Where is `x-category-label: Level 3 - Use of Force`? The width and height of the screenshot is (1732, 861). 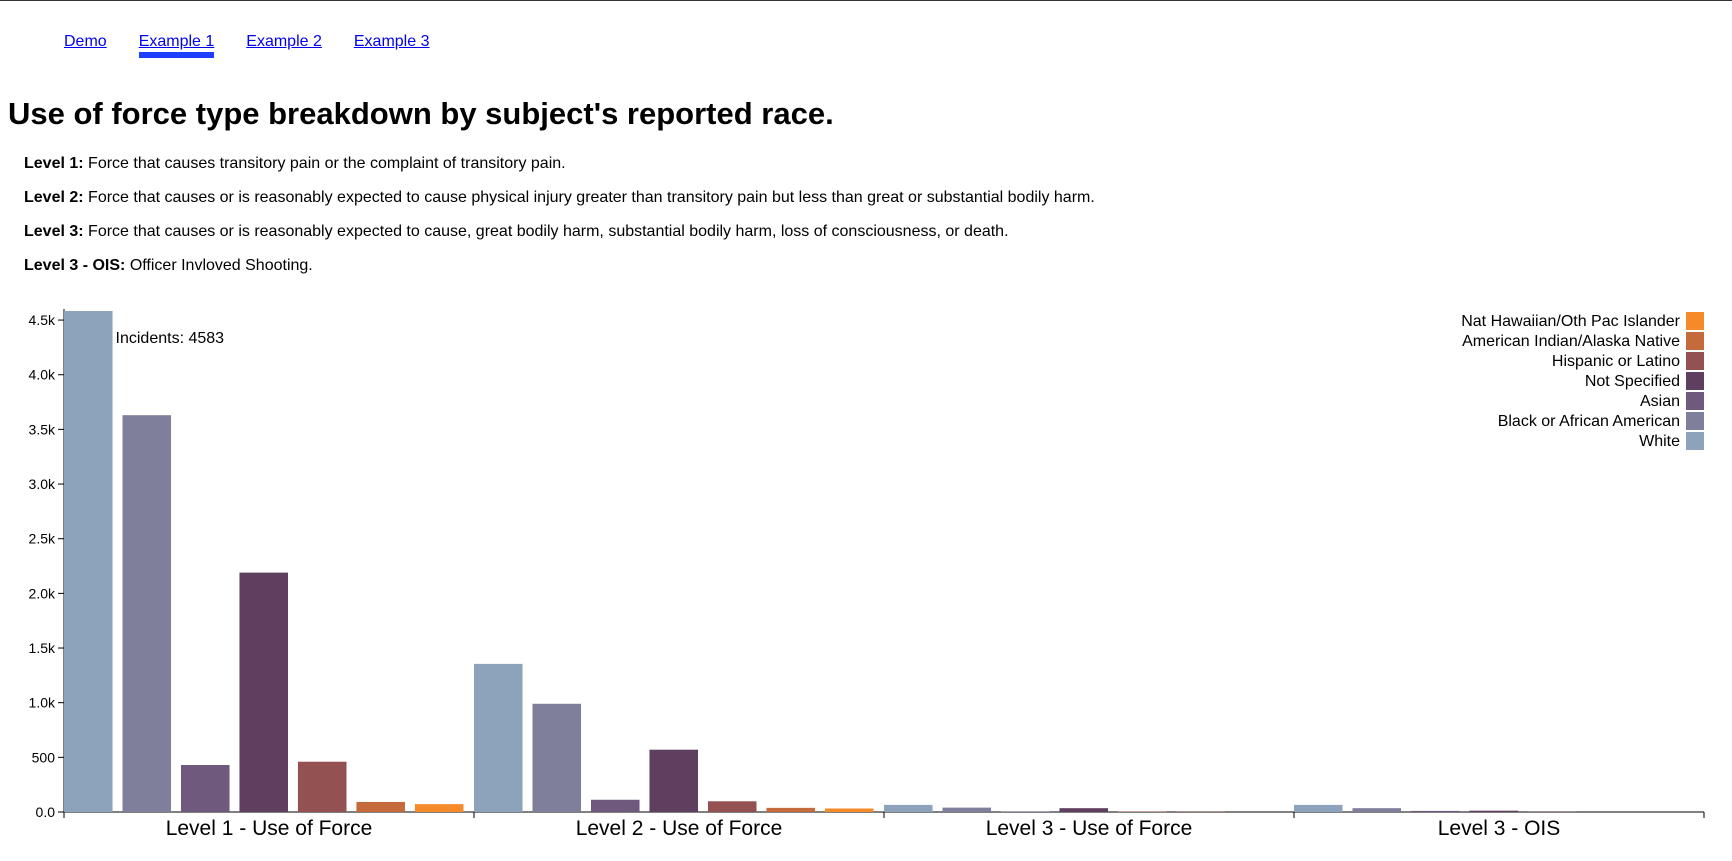 x-category-label: Level 3 - Use of Force is located at coordinates (1089, 828).